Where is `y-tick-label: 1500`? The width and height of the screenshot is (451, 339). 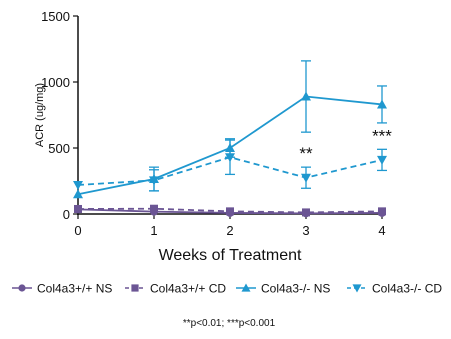 y-tick-label: 1500 is located at coordinates (55, 16).